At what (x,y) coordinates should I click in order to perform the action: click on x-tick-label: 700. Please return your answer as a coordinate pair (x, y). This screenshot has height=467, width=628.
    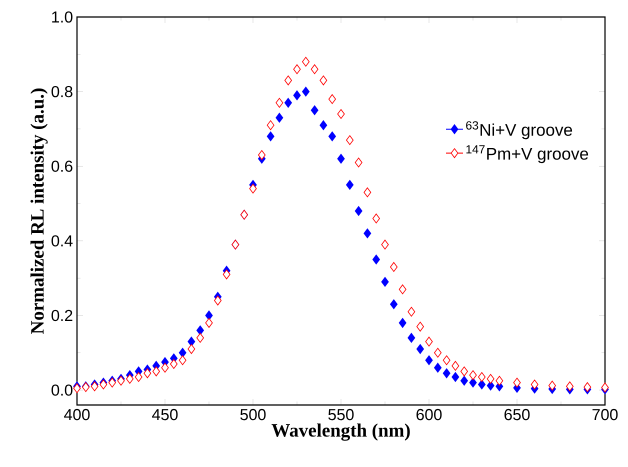
    Looking at the image, I should click on (605, 414).